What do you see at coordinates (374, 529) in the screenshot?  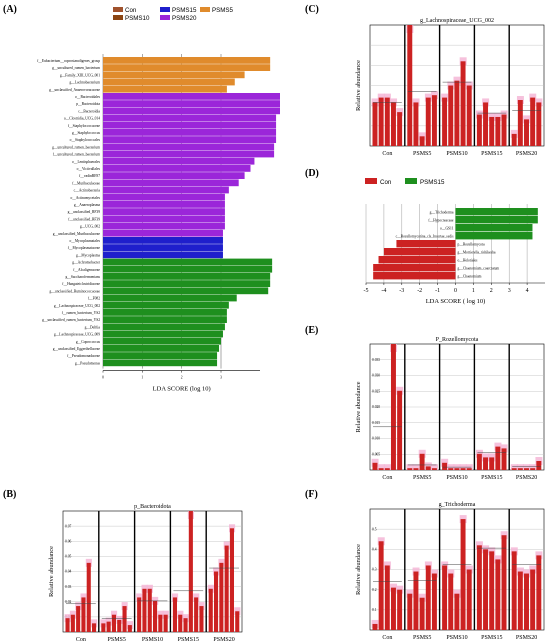 I see `y-tick-label: 0.5` at bounding box center [374, 529].